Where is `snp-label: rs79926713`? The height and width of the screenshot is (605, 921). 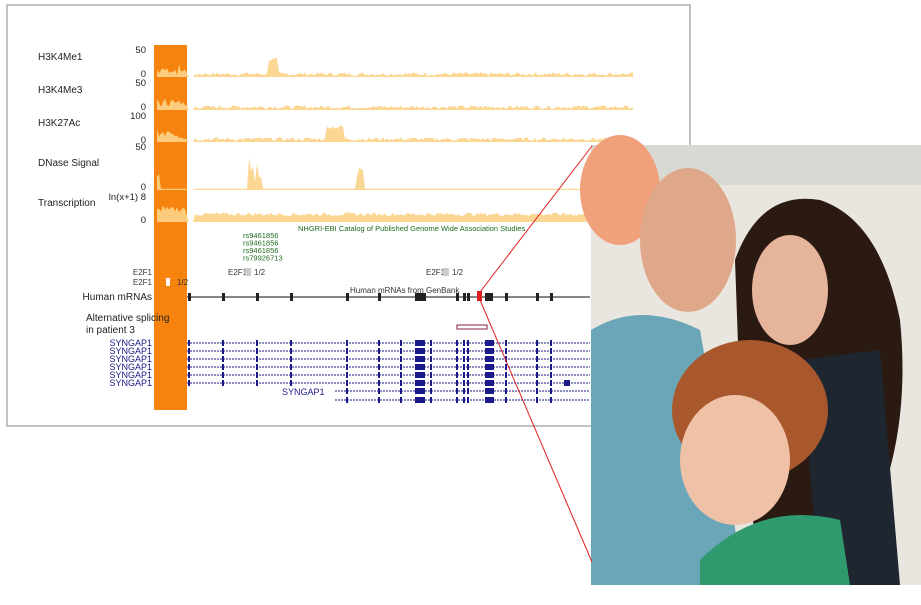 snp-label: rs79926713 is located at coordinates (263, 258).